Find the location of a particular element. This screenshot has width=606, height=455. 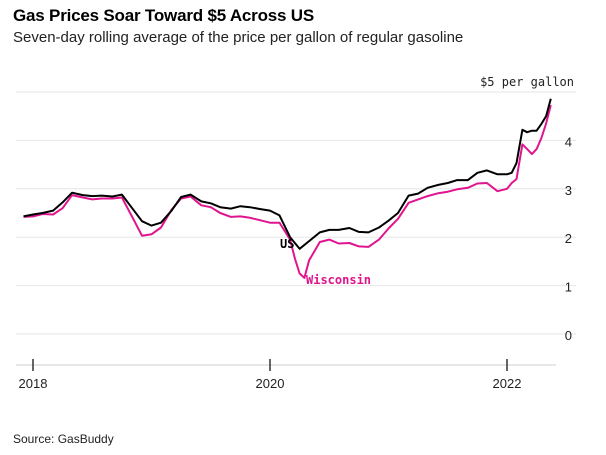

x-axis: 2018 2020 2022 is located at coordinates (286, 375).